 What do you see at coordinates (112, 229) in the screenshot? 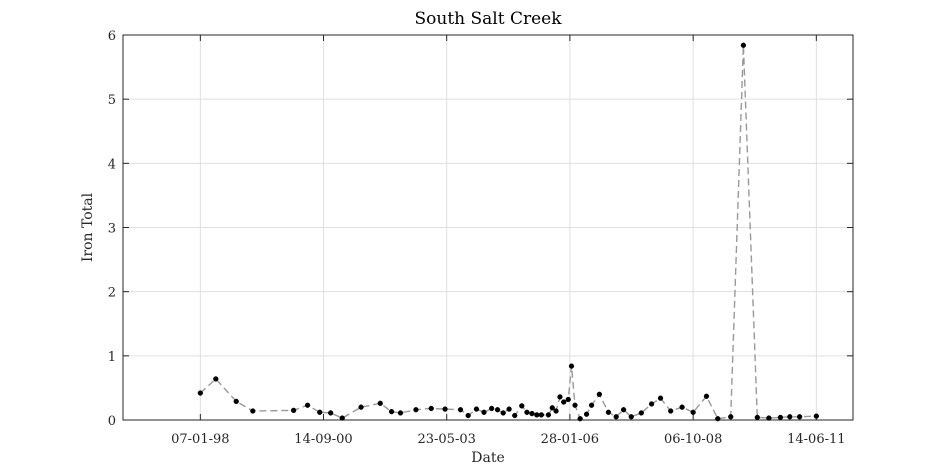
I see `y-tick-label: 3` at bounding box center [112, 229].